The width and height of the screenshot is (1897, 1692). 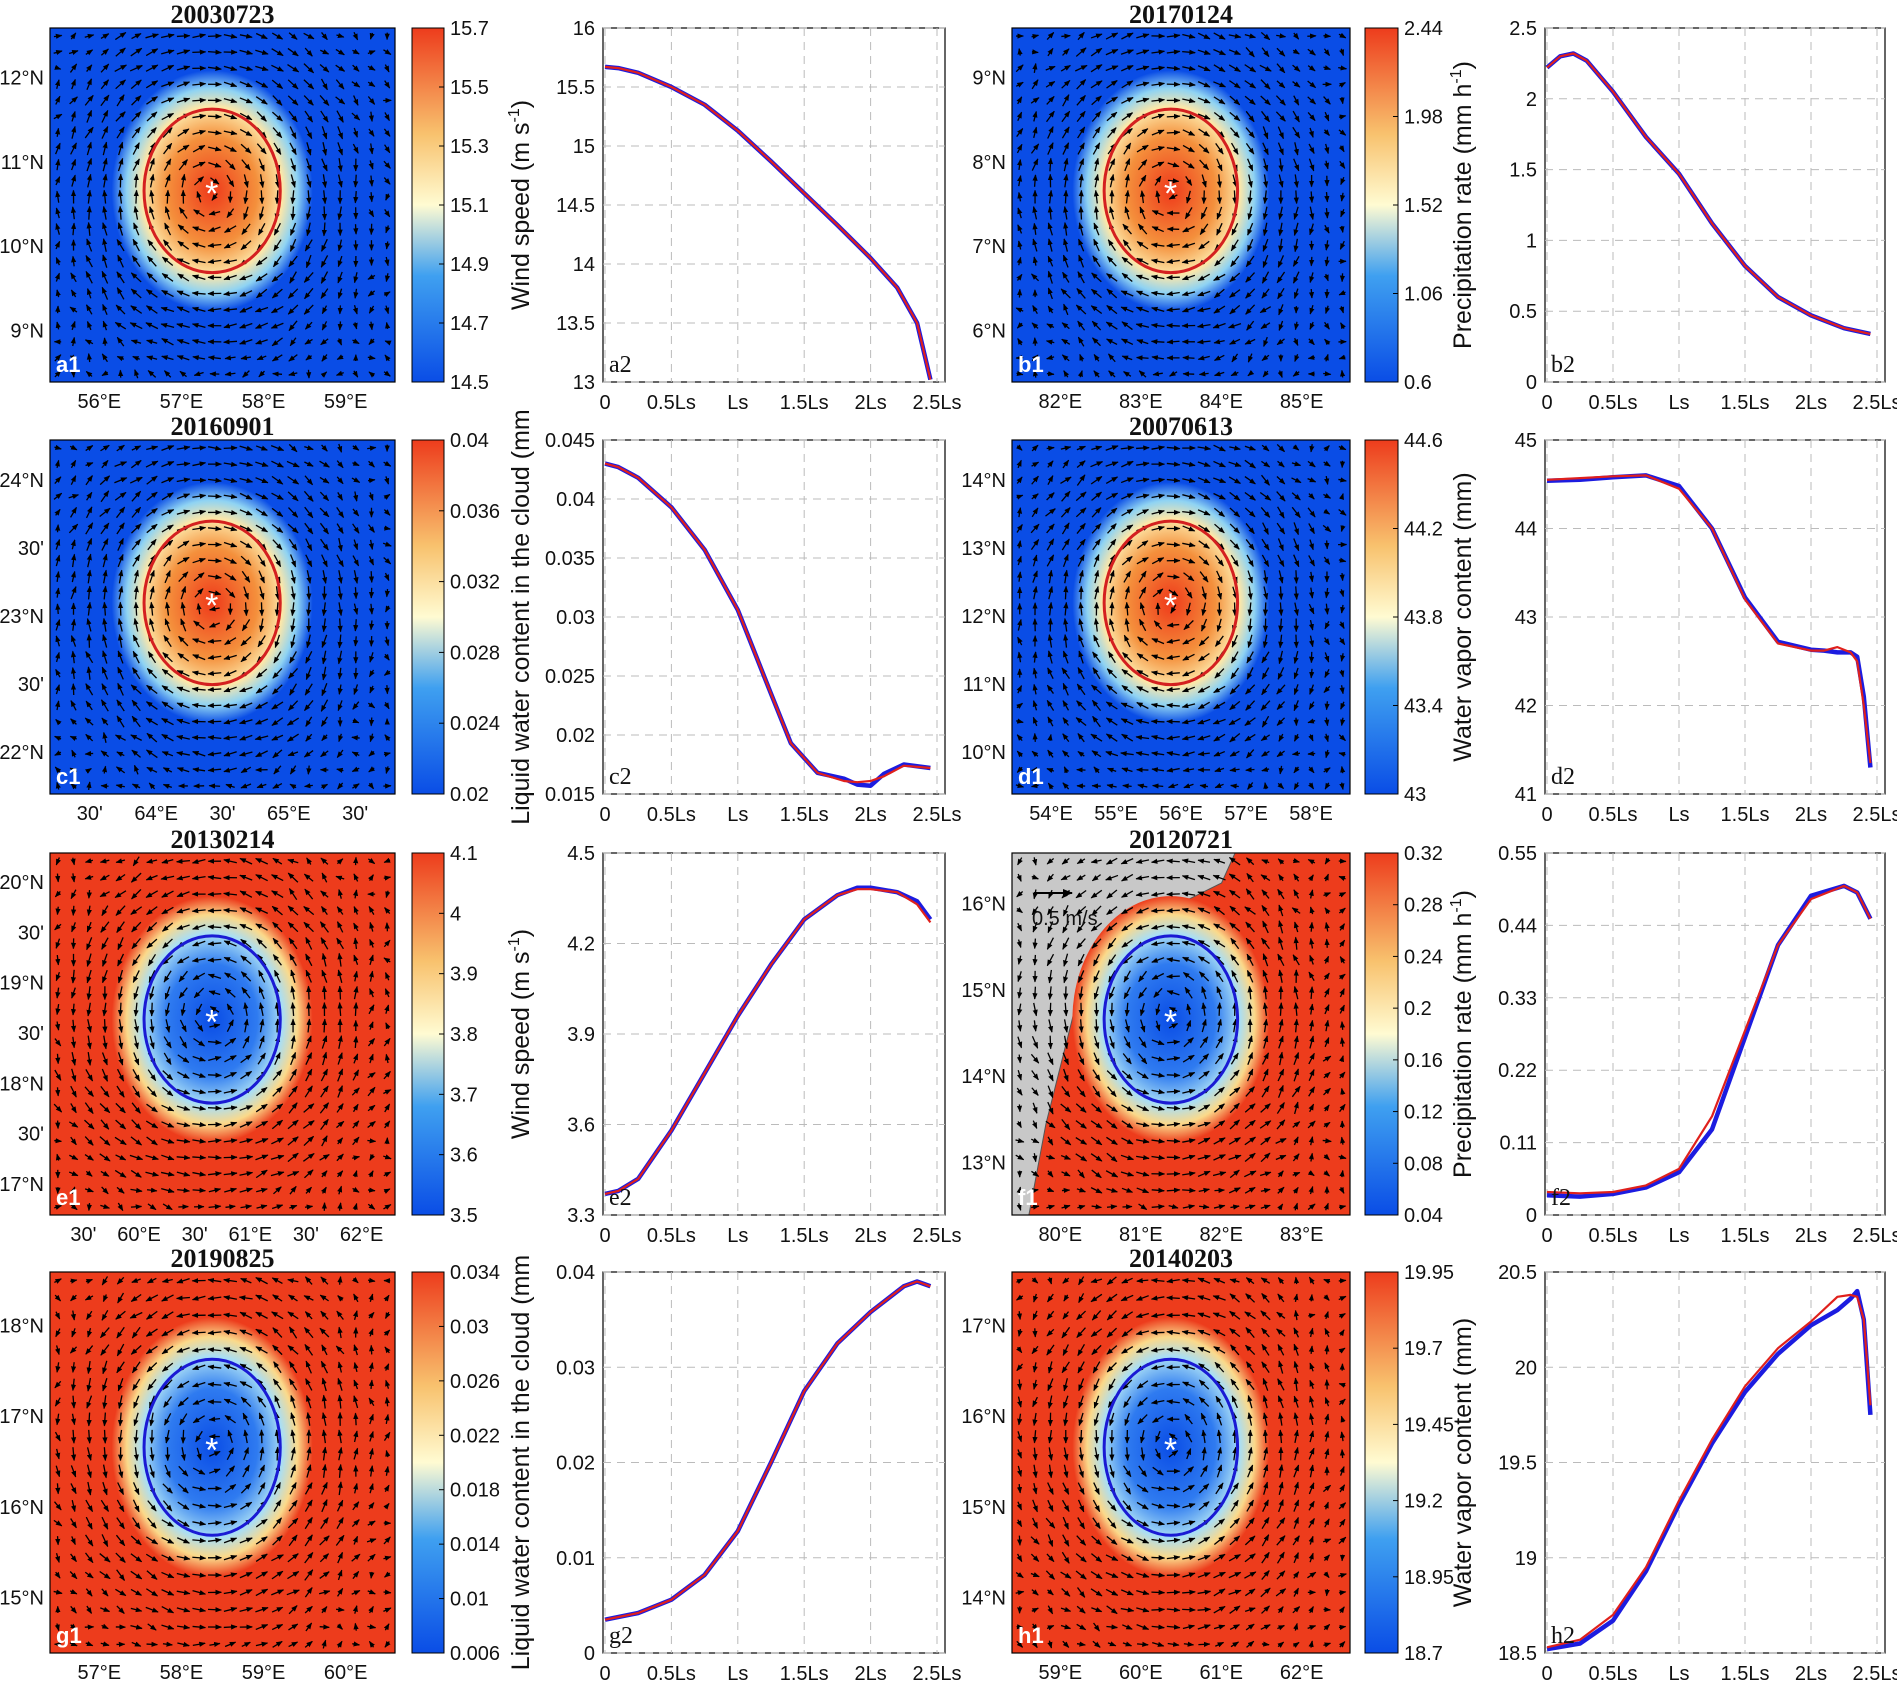 I want to click on x-tick-label: 0.5Ls, so click(x=1613, y=815).